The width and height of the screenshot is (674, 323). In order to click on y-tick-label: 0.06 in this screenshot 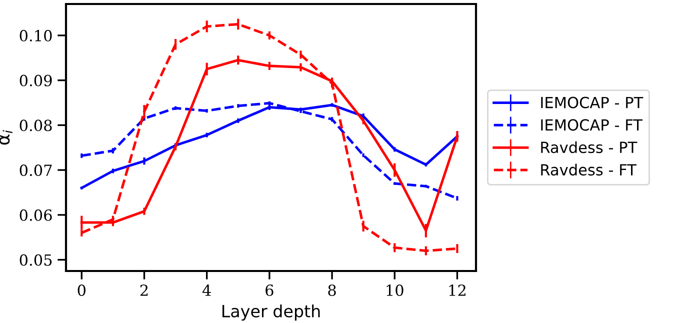, I will do `click(36, 215)`.